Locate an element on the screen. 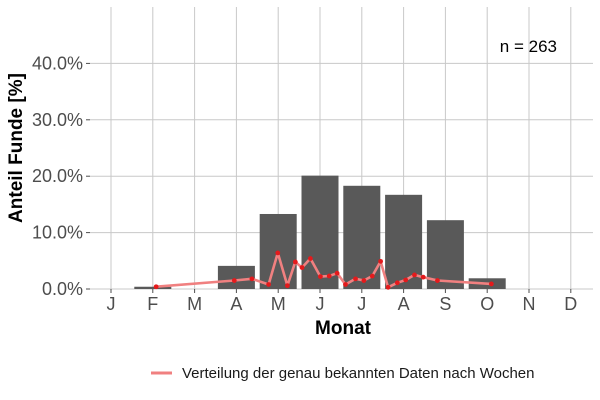 Image resolution: width=600 pixels, height=400 pixels. x-tick-label: S is located at coordinates (445, 304).